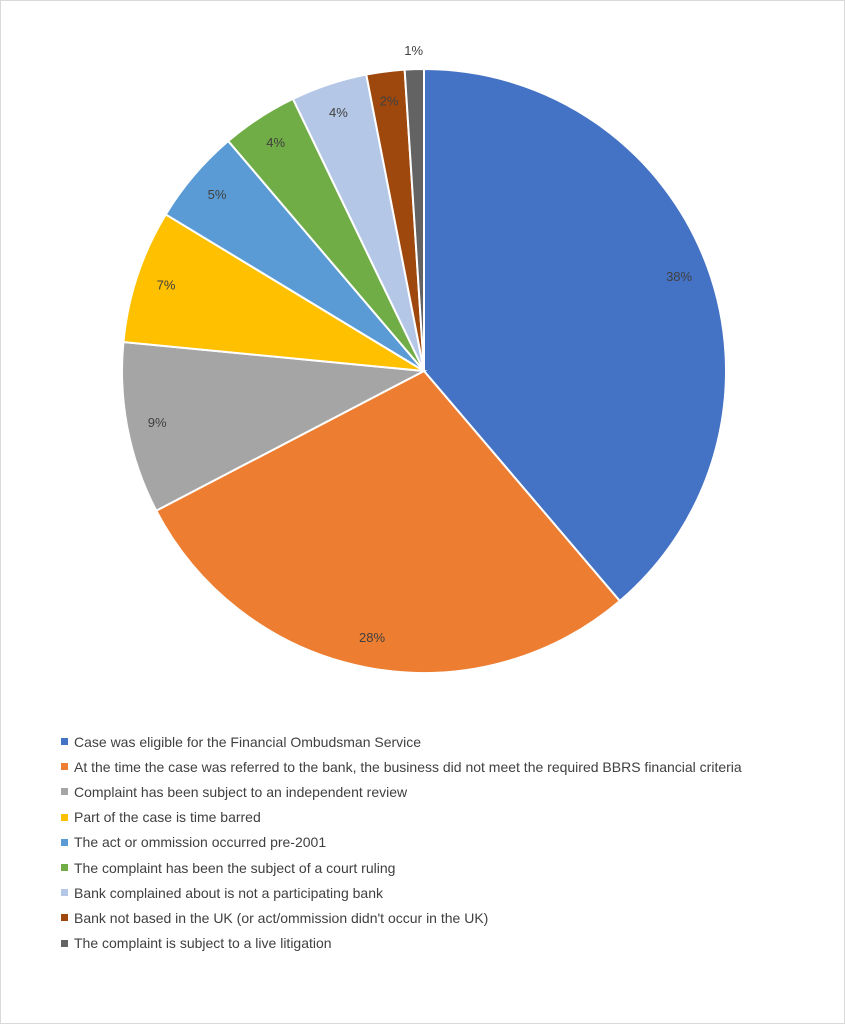  Describe the element at coordinates (389, 100) in the screenshot. I see `slice-value-label: 2%` at that location.